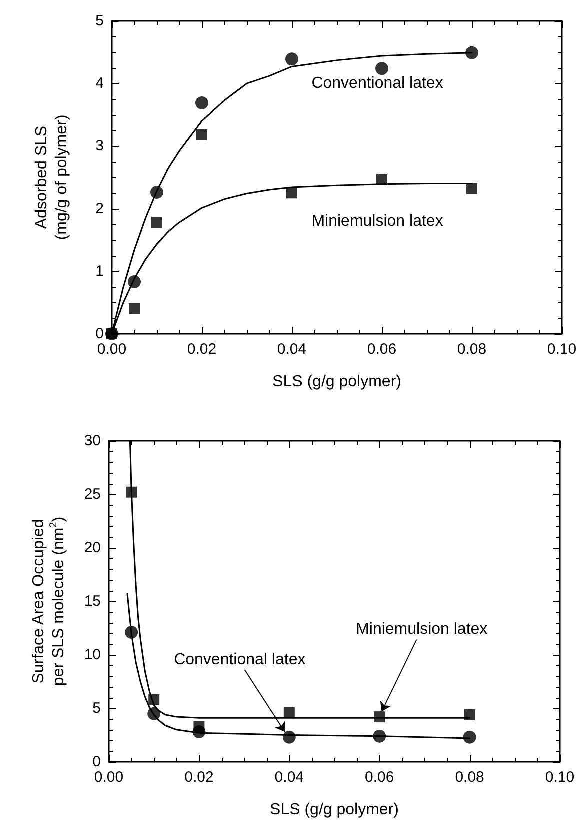 The height and width of the screenshot is (825, 585). I want to click on y-tick-label: 15, so click(92, 601).